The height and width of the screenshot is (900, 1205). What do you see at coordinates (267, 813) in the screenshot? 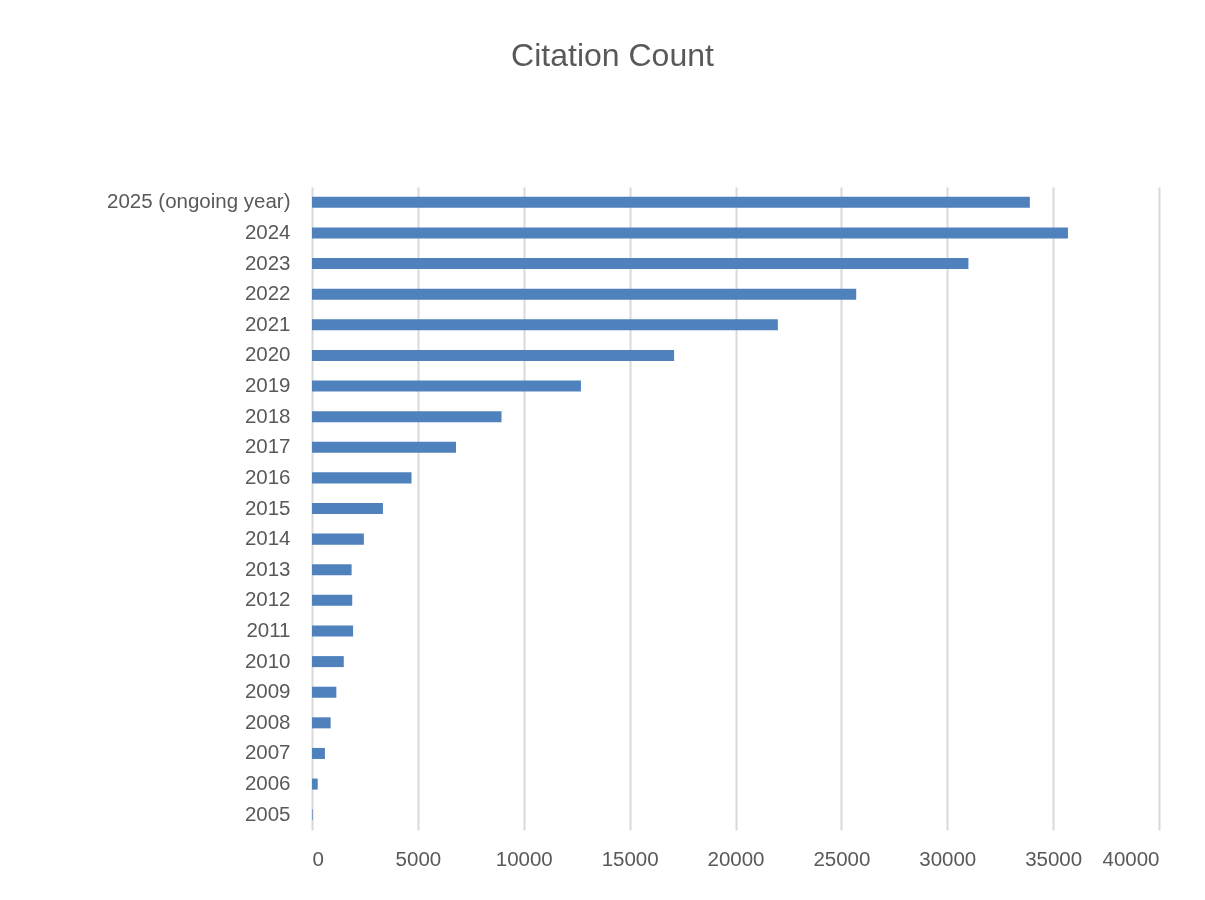
I see `y-tick-label: 2005` at bounding box center [267, 813].